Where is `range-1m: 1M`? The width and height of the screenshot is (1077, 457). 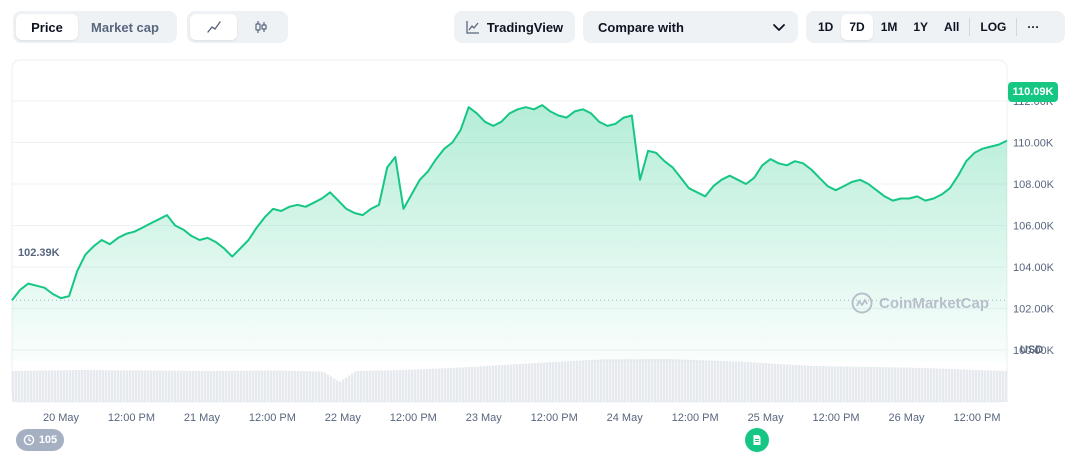 range-1m: 1M is located at coordinates (889, 27).